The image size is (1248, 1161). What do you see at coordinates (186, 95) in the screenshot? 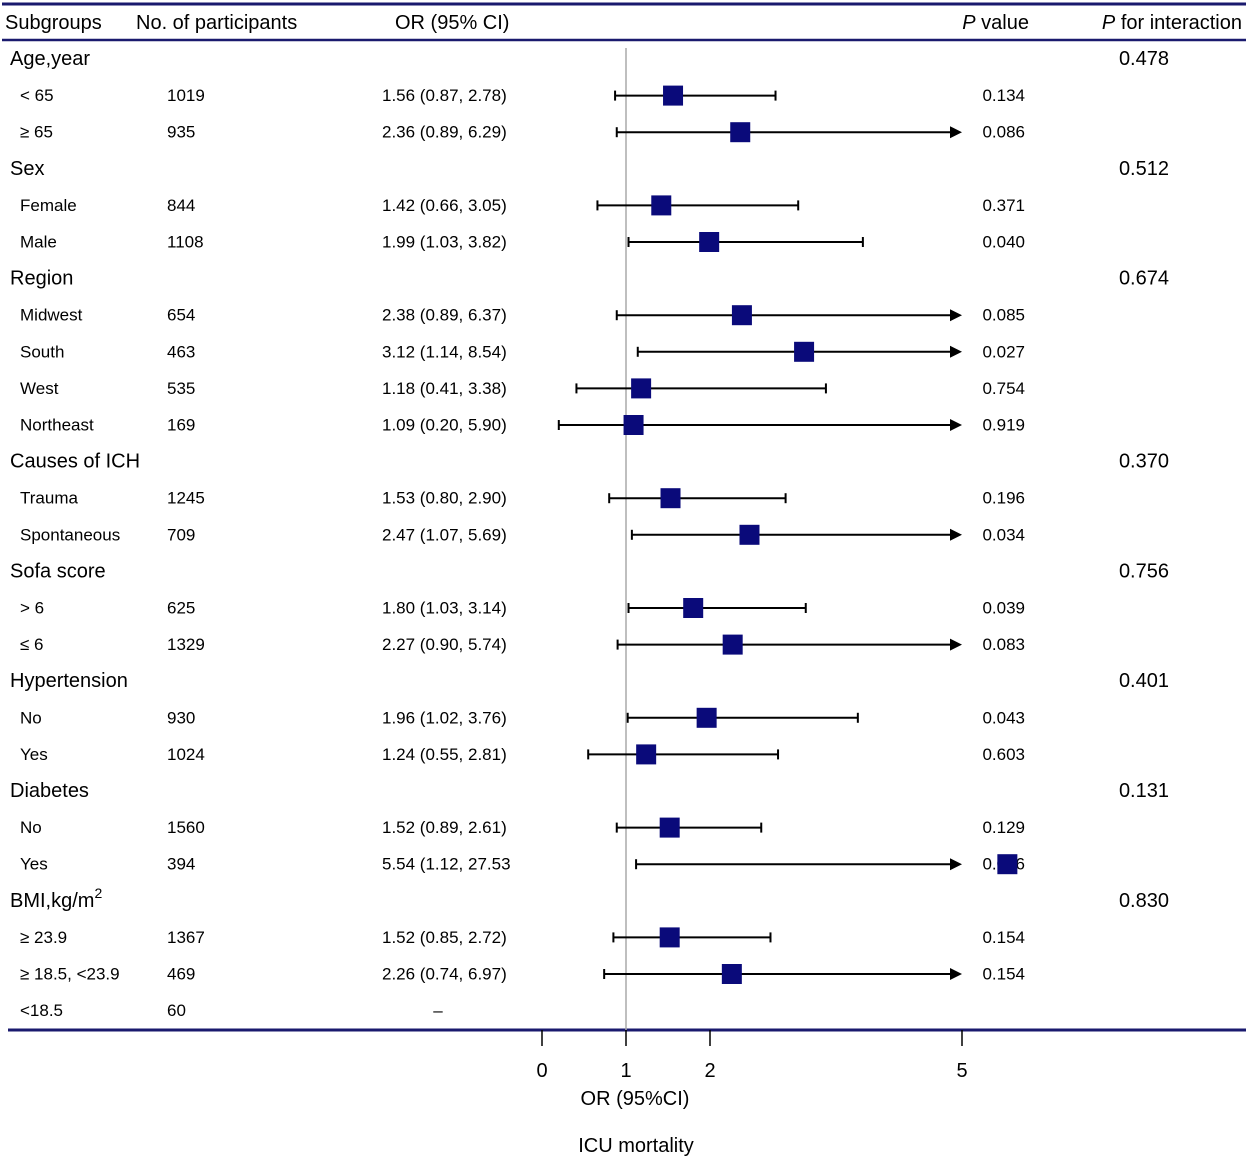
I see `participants-count: 1019` at bounding box center [186, 95].